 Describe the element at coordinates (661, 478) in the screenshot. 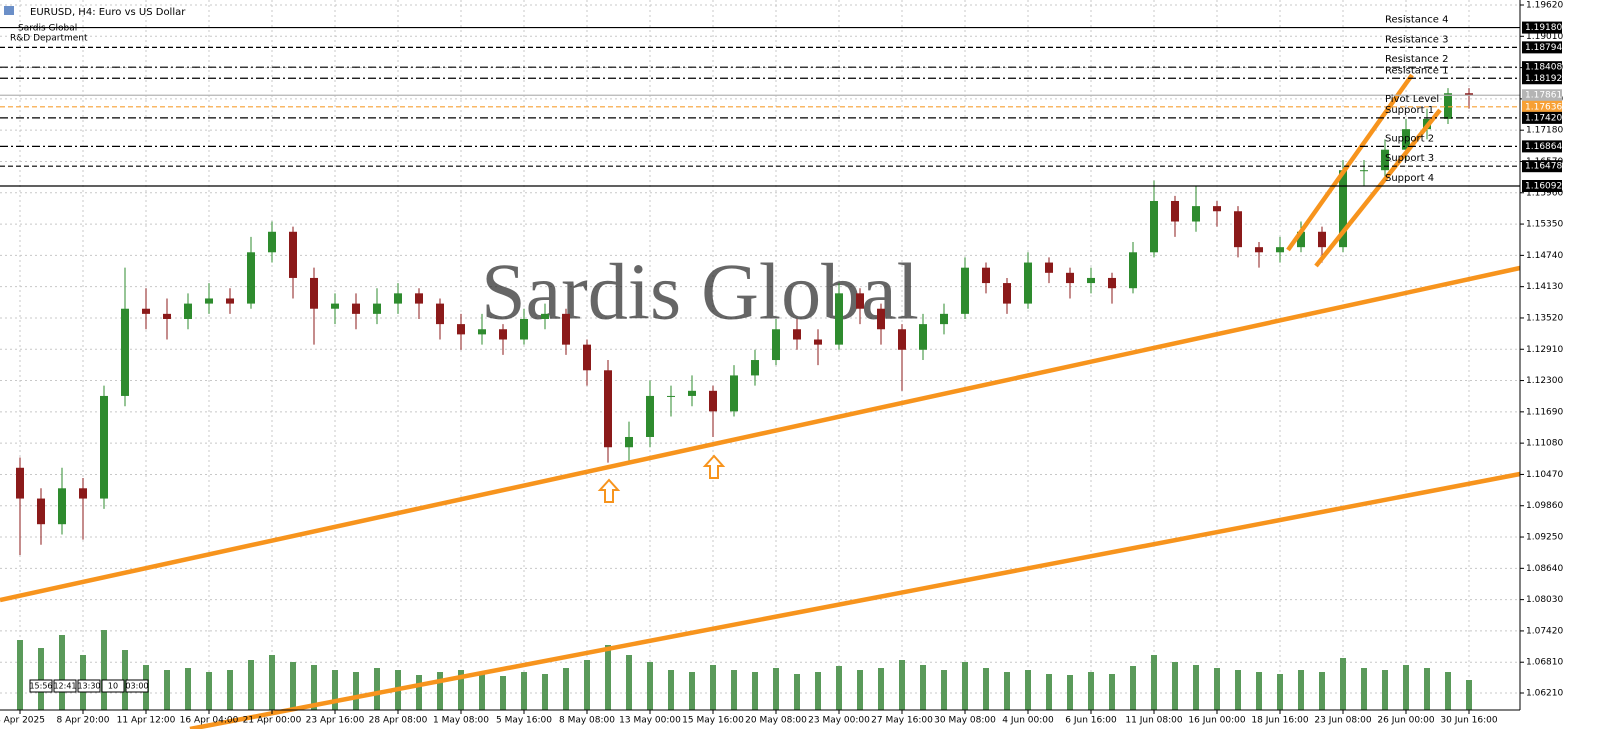

I see `arrows` at that location.